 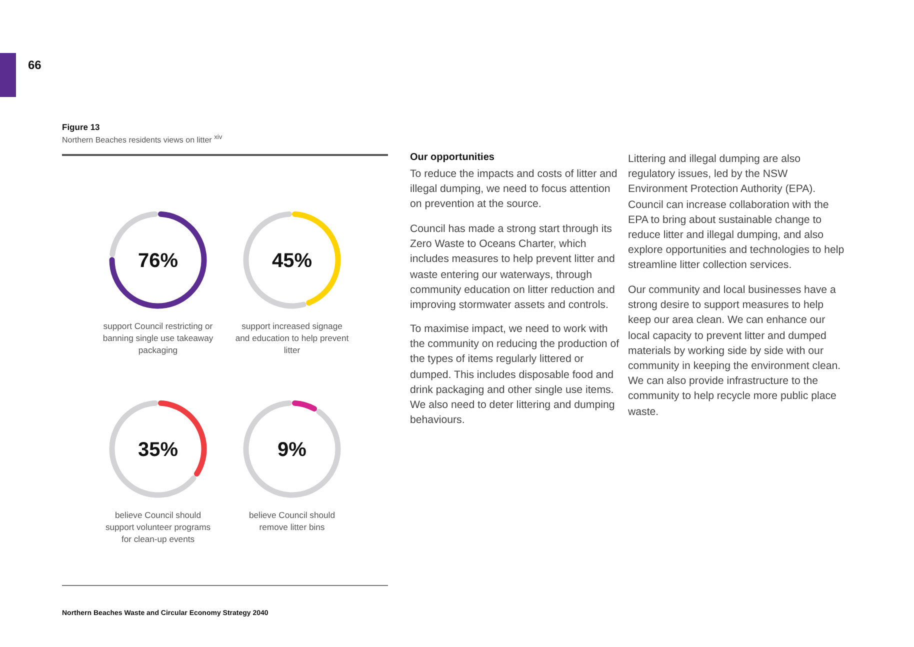 What do you see at coordinates (513, 268) in the screenshot?
I see `text: Council has made a strong start through its Zero Waste to Oceans Charter, which includes measures to help prevent litter and waste entering our waterways, through community education on litter reduction and improving stormwater assets and controls.` at bounding box center [513, 268].